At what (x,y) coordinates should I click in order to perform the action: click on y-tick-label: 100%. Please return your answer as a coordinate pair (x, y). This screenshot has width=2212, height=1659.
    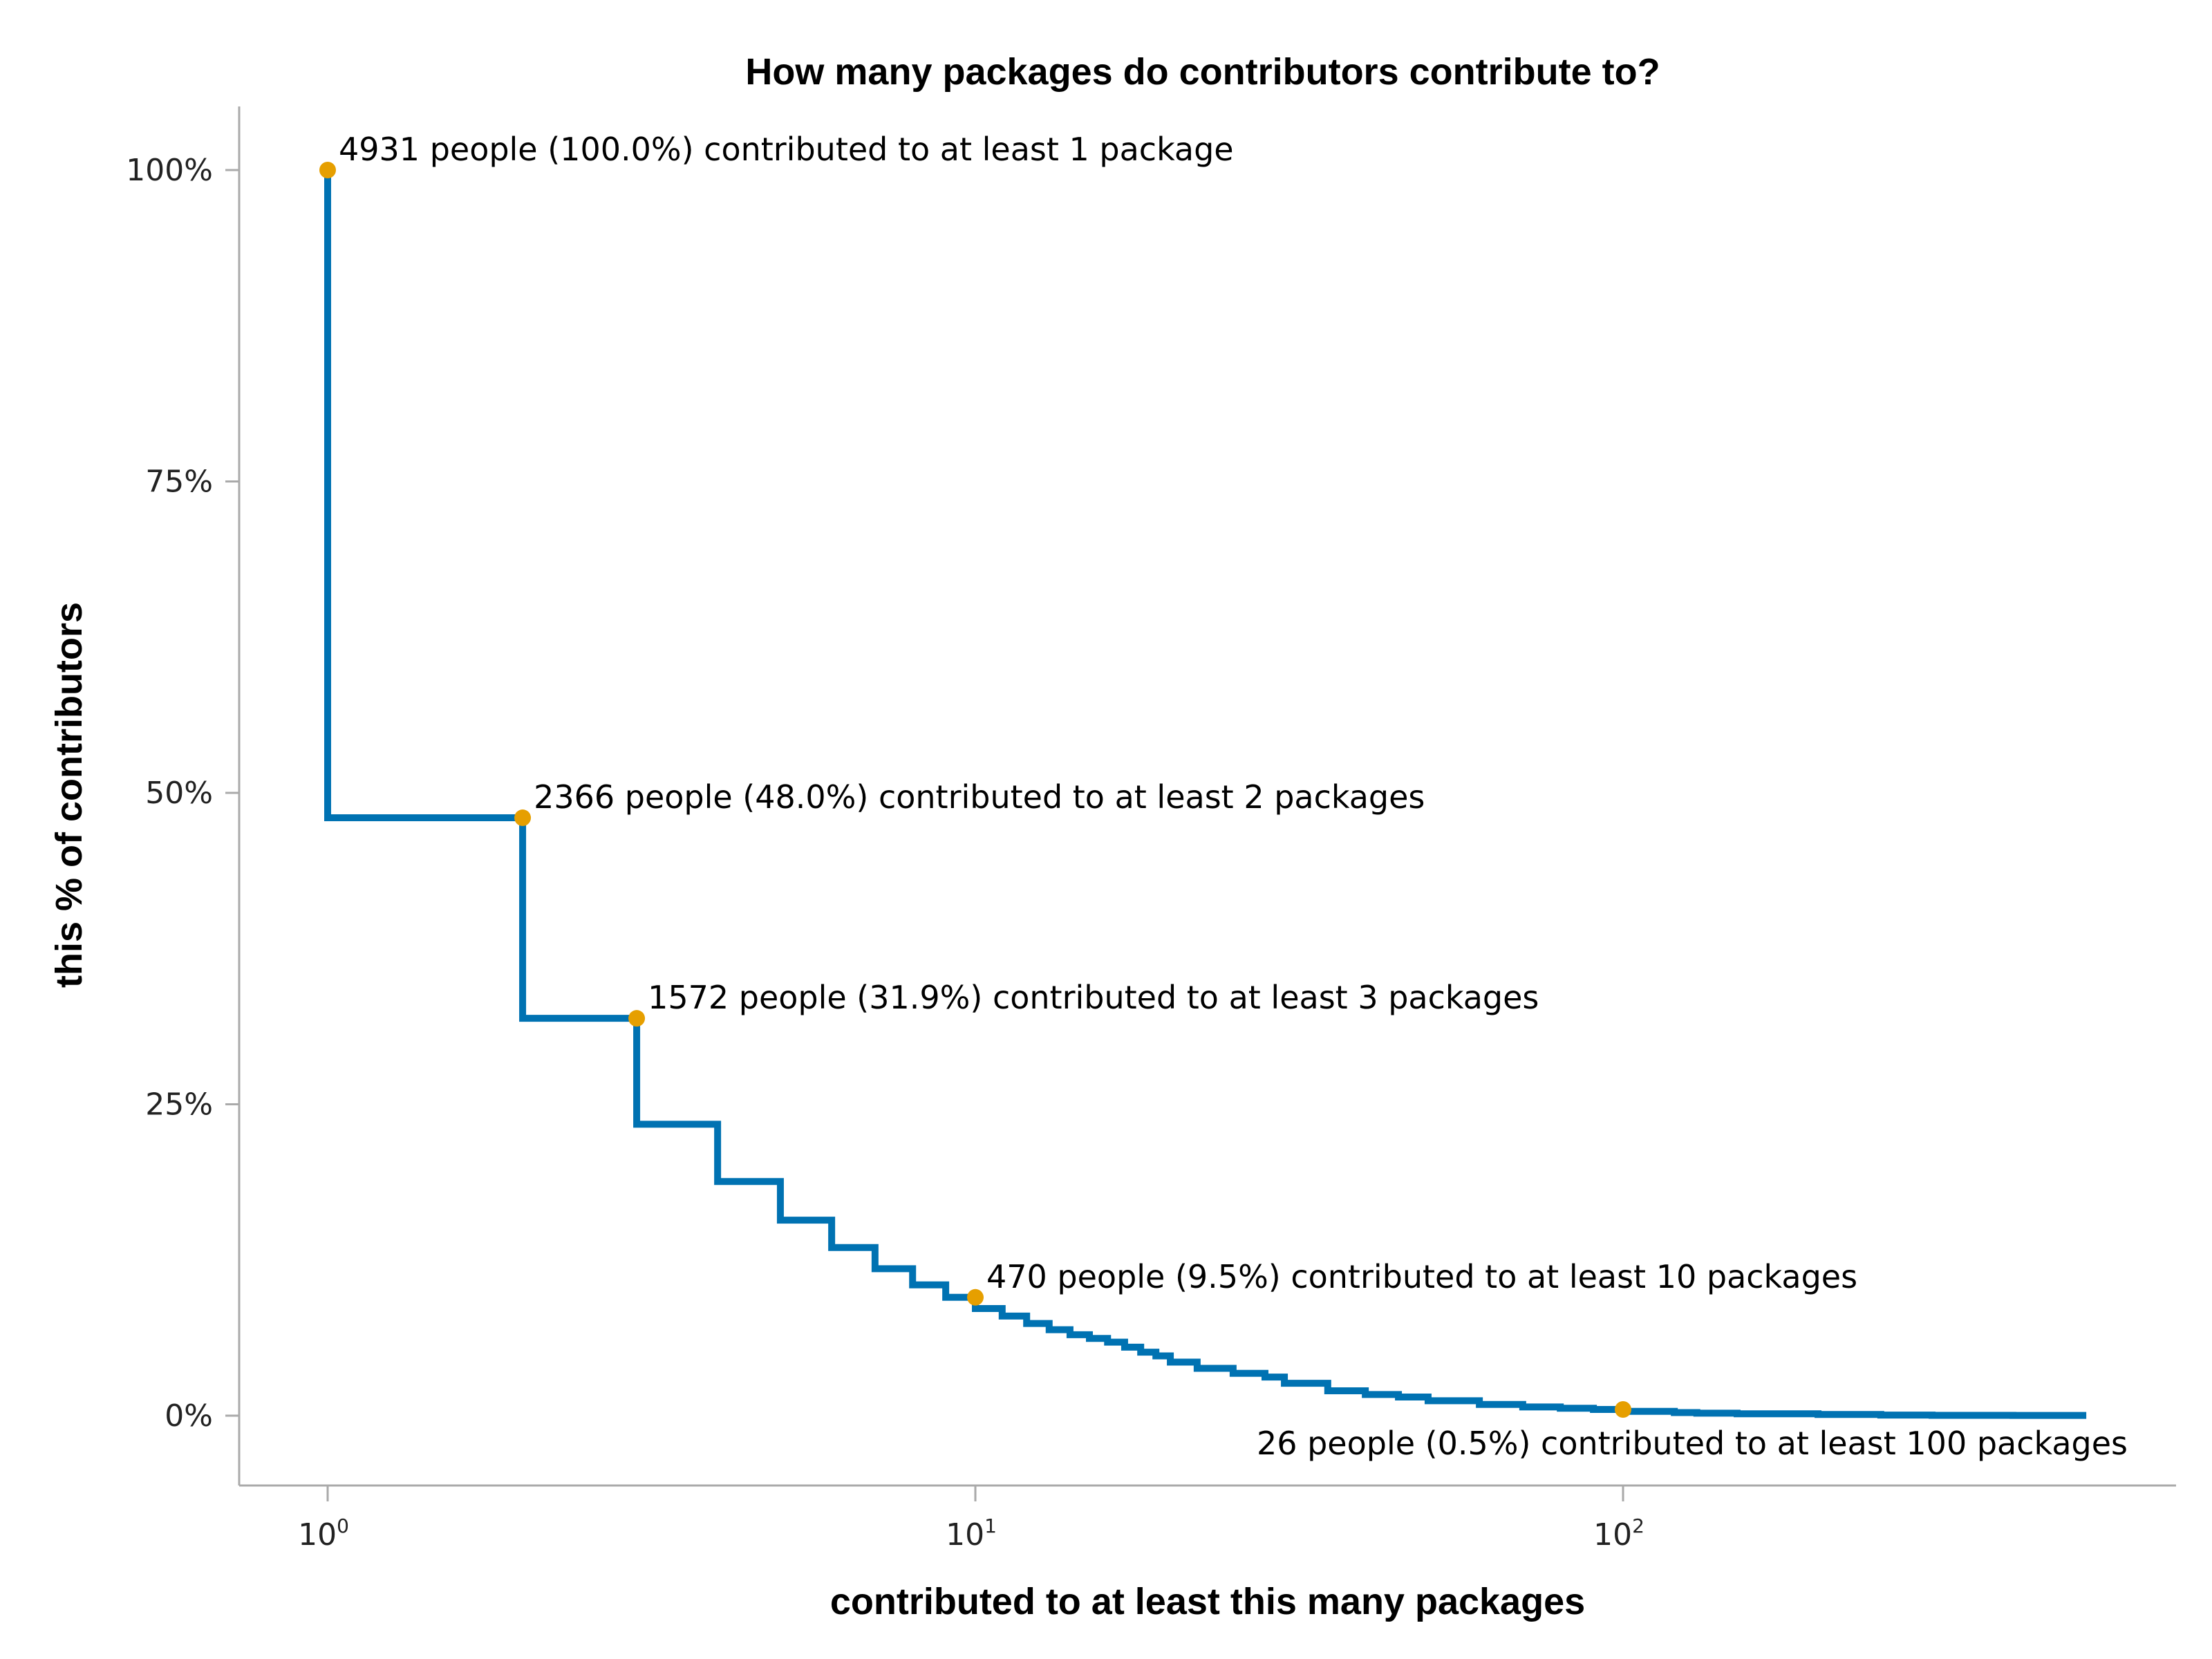
    Looking at the image, I should click on (169, 170).